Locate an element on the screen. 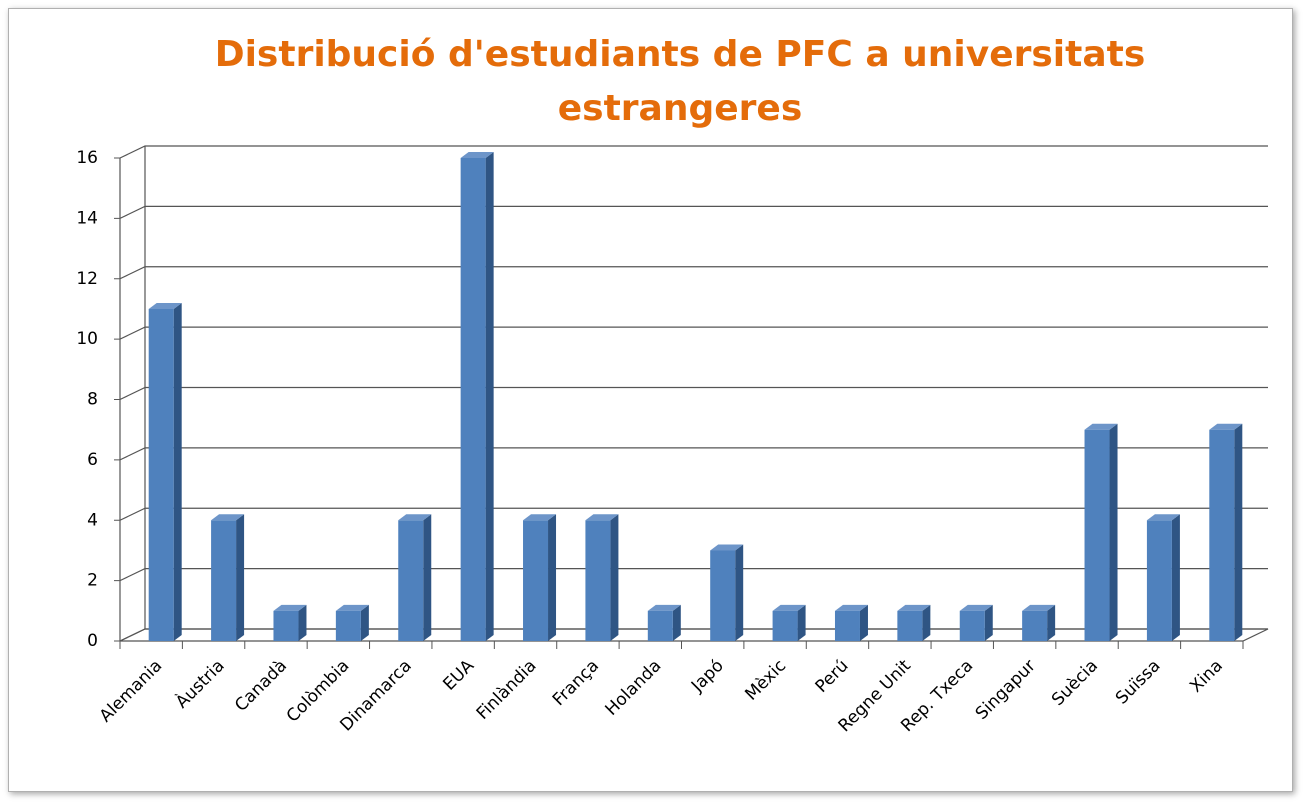 The image size is (1303, 802). y-tick-label: 6 is located at coordinates (92, 460).